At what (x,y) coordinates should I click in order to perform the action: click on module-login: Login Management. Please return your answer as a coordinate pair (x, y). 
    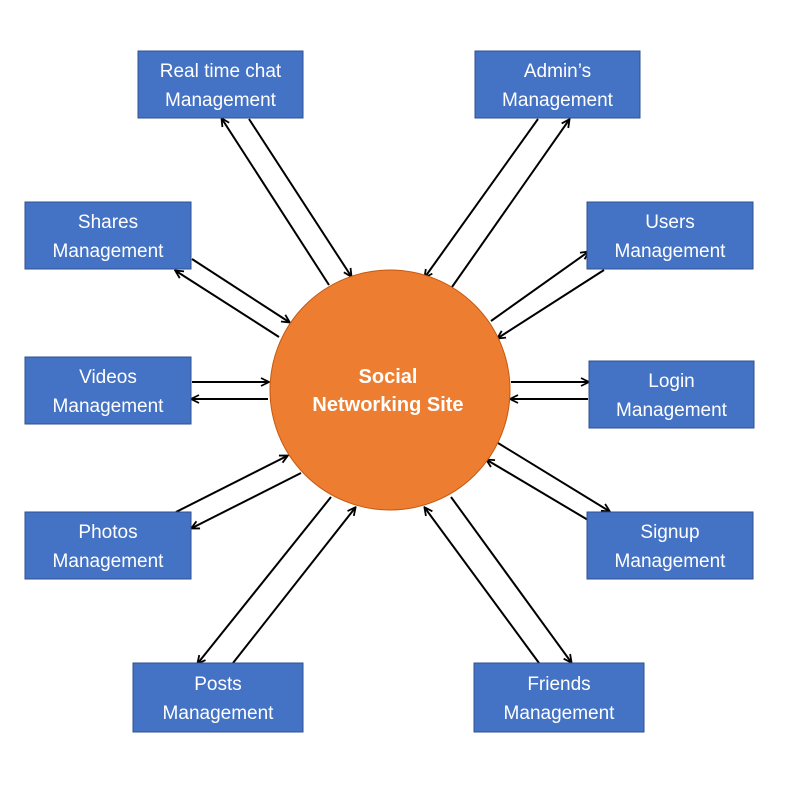
    Looking at the image, I should click on (671, 394).